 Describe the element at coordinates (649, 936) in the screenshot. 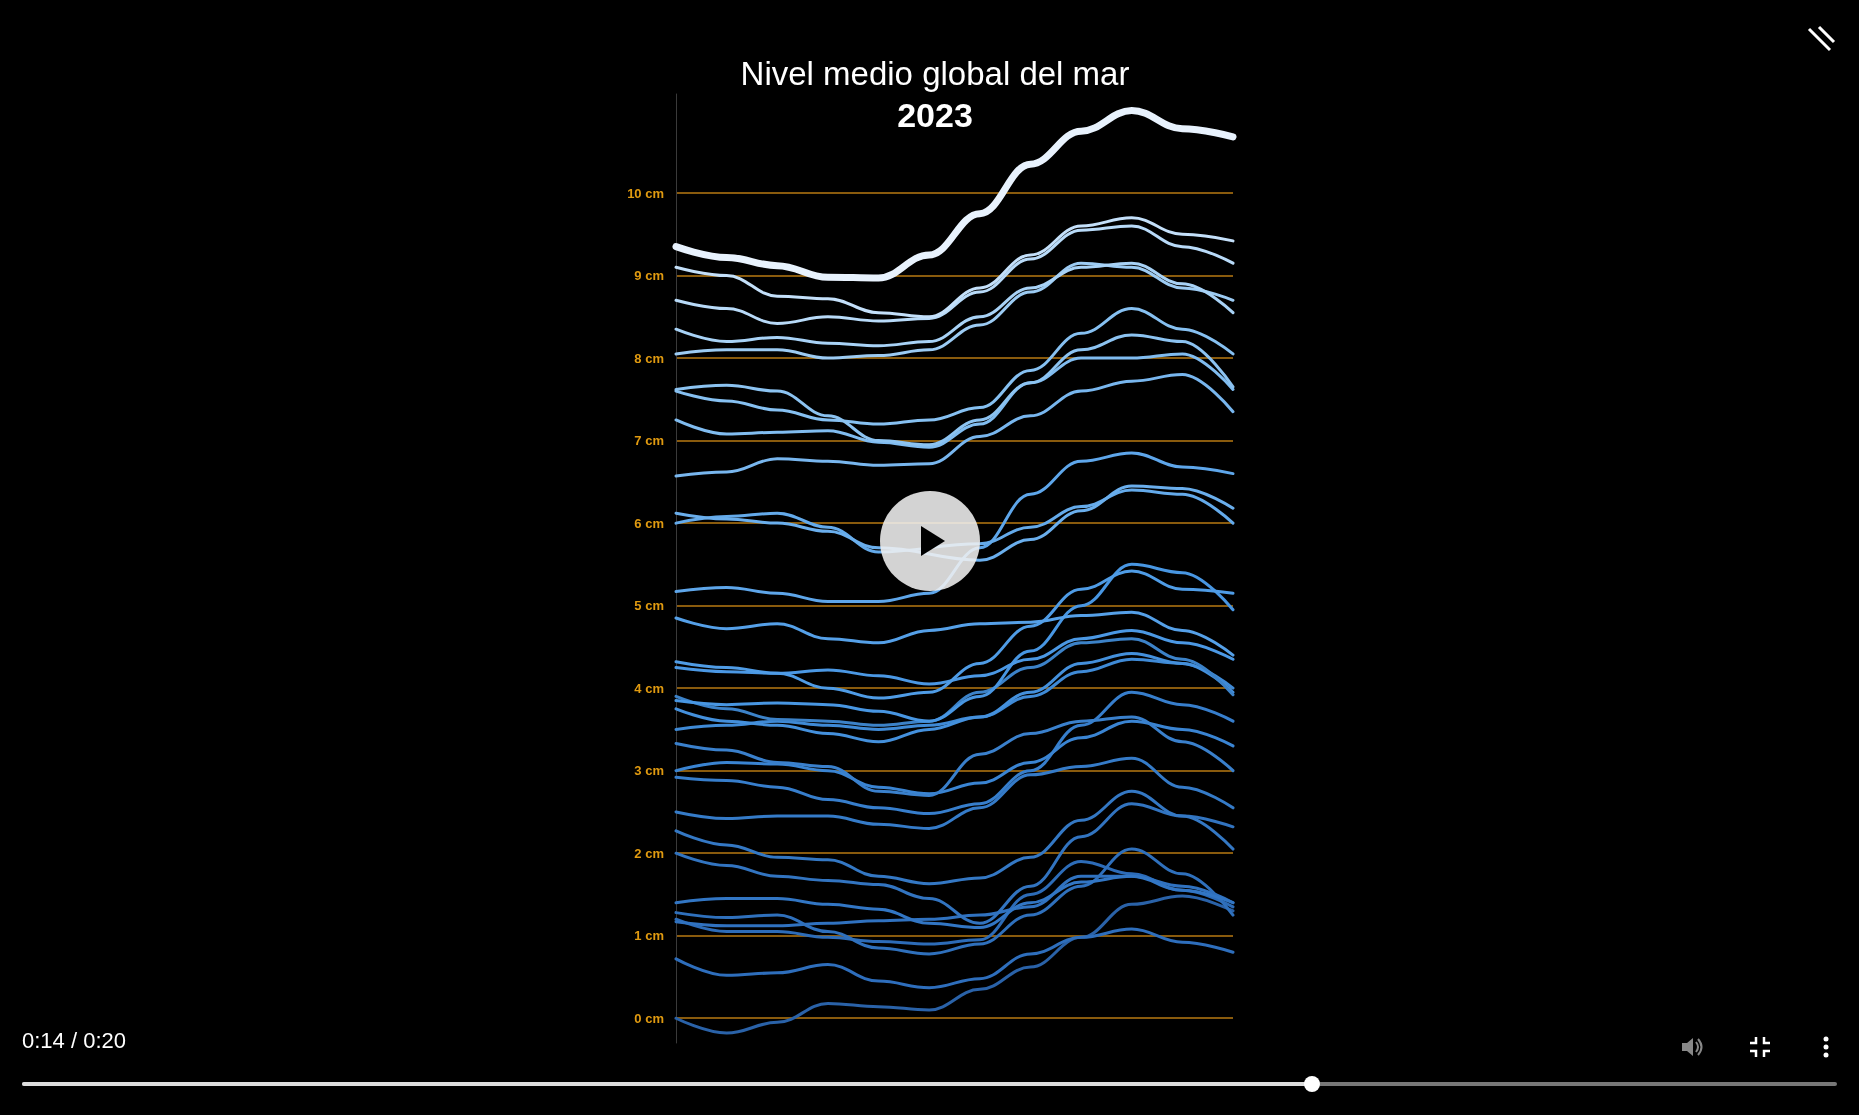

I see `y-tick-label: 1 cm` at that location.